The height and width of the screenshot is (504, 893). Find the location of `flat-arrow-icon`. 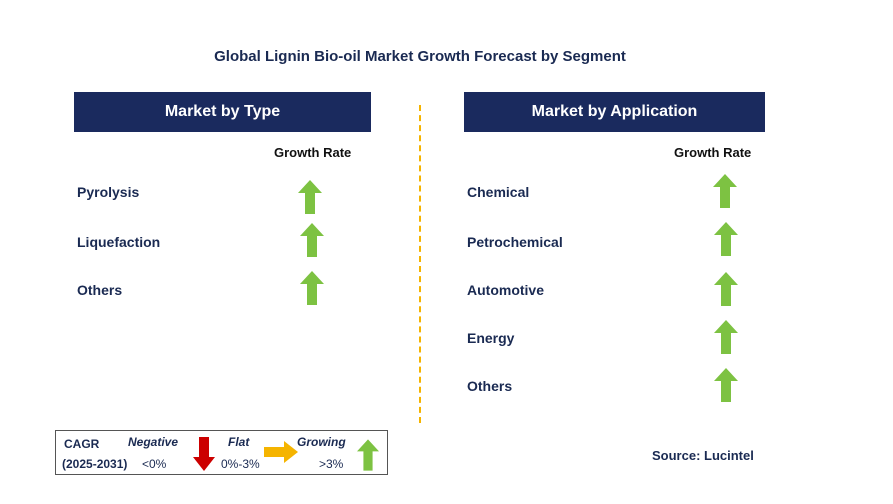

flat-arrow-icon is located at coordinates (281, 452).